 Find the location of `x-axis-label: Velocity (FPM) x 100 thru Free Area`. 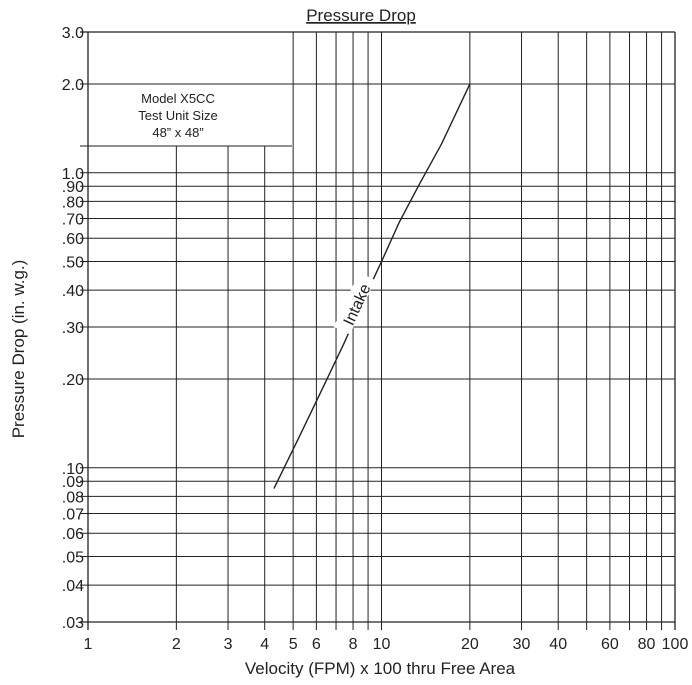

x-axis-label: Velocity (FPM) x 100 thru Free Area is located at coordinates (380, 668).